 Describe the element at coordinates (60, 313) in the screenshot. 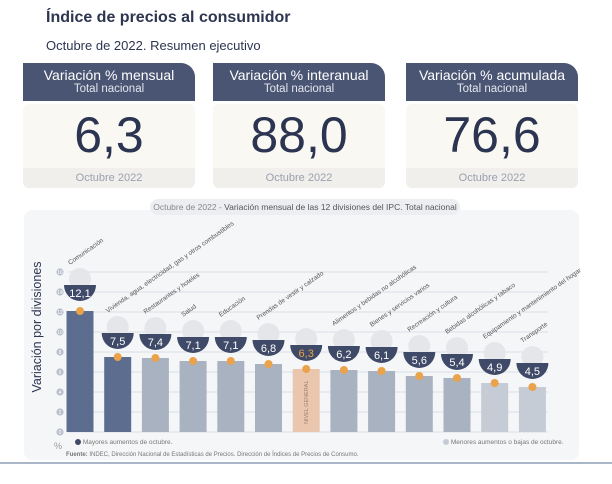

I see `y-tick-label: 12` at that location.